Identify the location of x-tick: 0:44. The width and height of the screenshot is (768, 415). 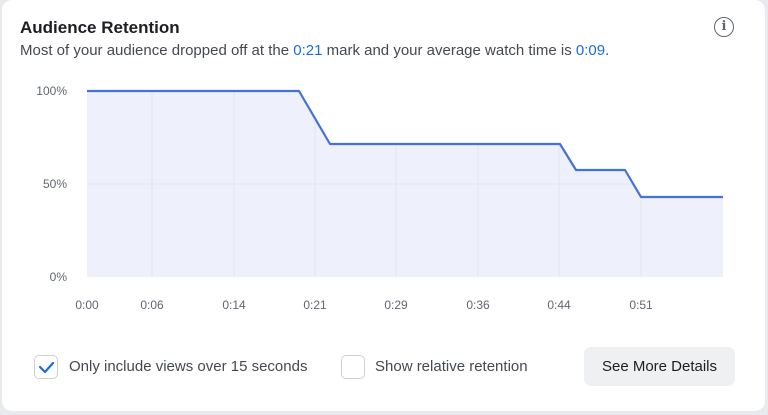
(559, 305).